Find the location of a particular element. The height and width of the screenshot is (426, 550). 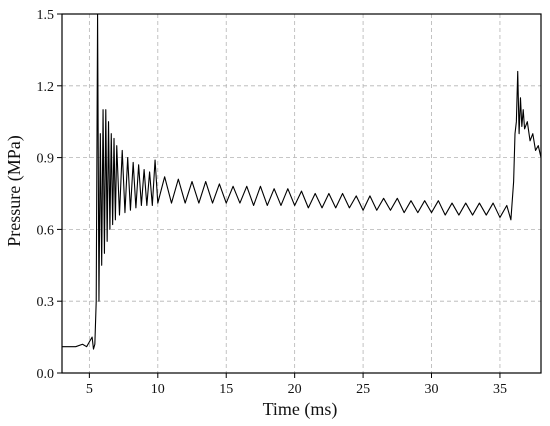

x-tick-label: 30 is located at coordinates (432, 389).